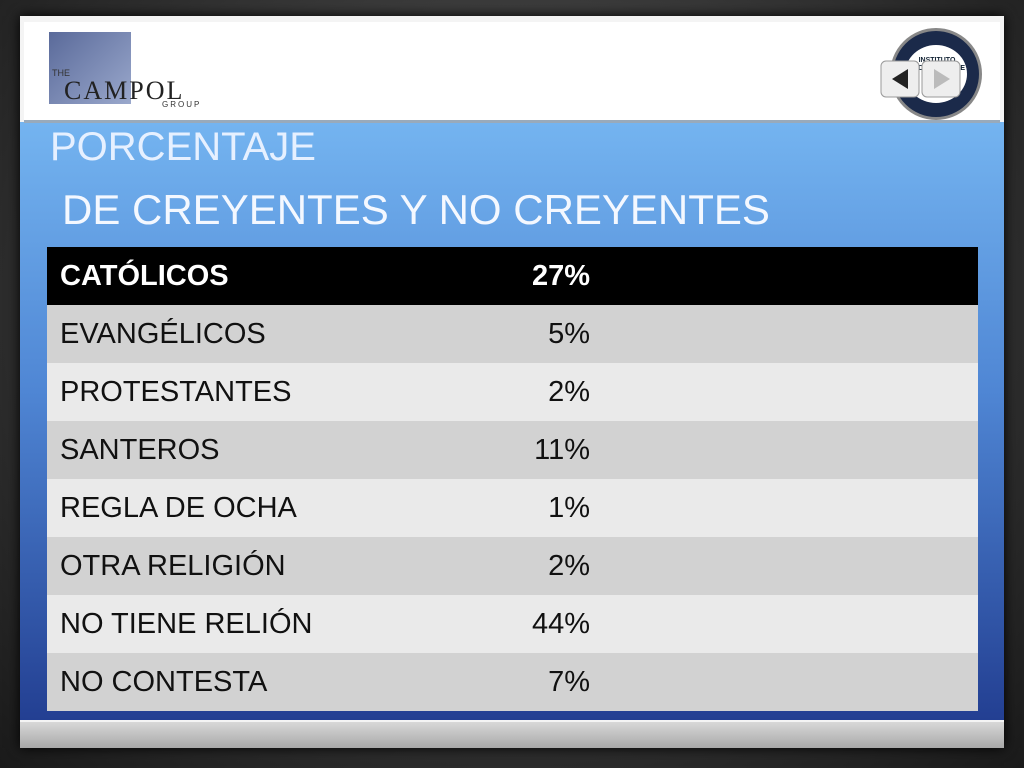 The height and width of the screenshot is (768, 1024). What do you see at coordinates (900, 79) in the screenshot?
I see `prev-icon` at bounding box center [900, 79].